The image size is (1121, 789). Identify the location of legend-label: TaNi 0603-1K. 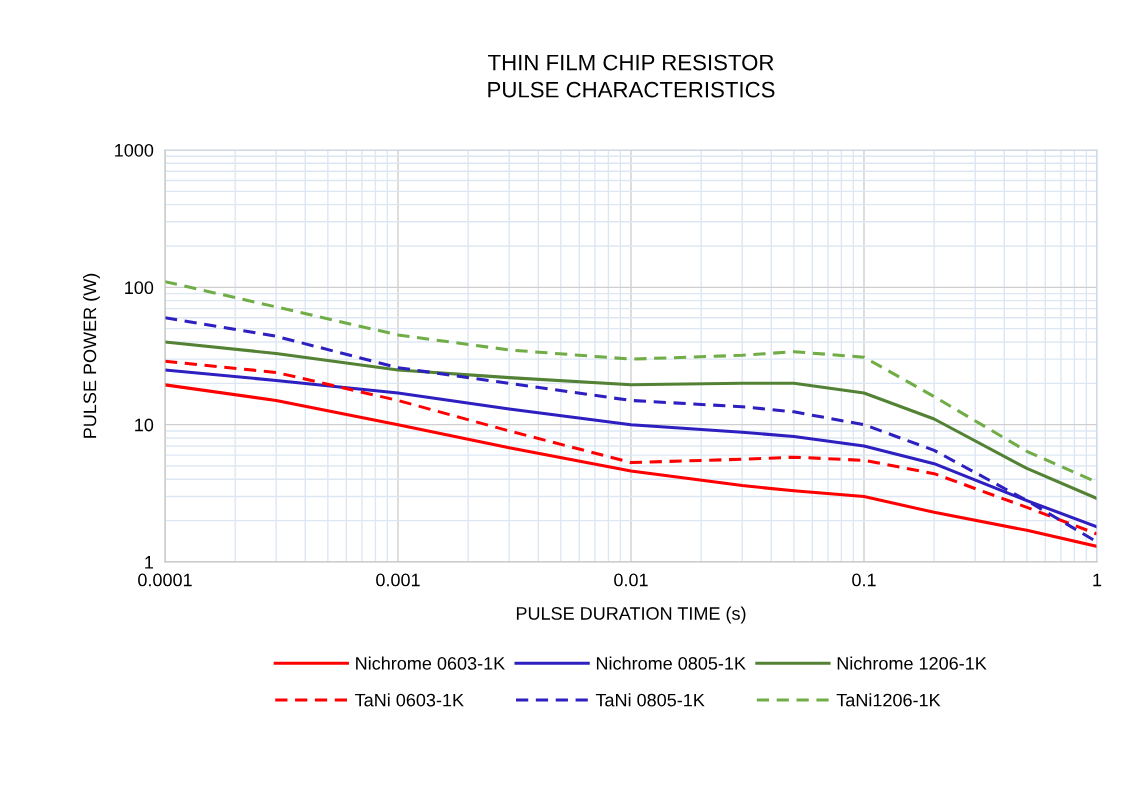
(409, 700).